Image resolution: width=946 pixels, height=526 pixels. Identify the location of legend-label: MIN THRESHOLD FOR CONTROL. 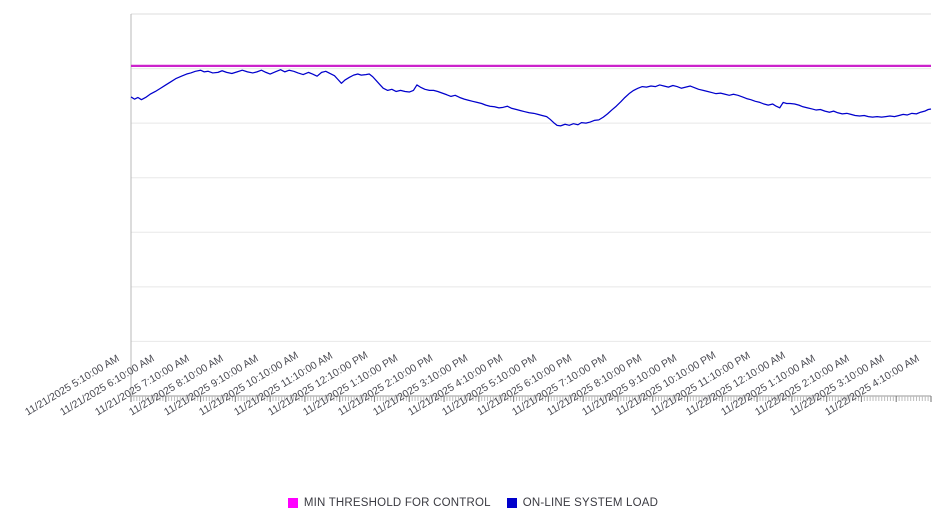
(397, 503).